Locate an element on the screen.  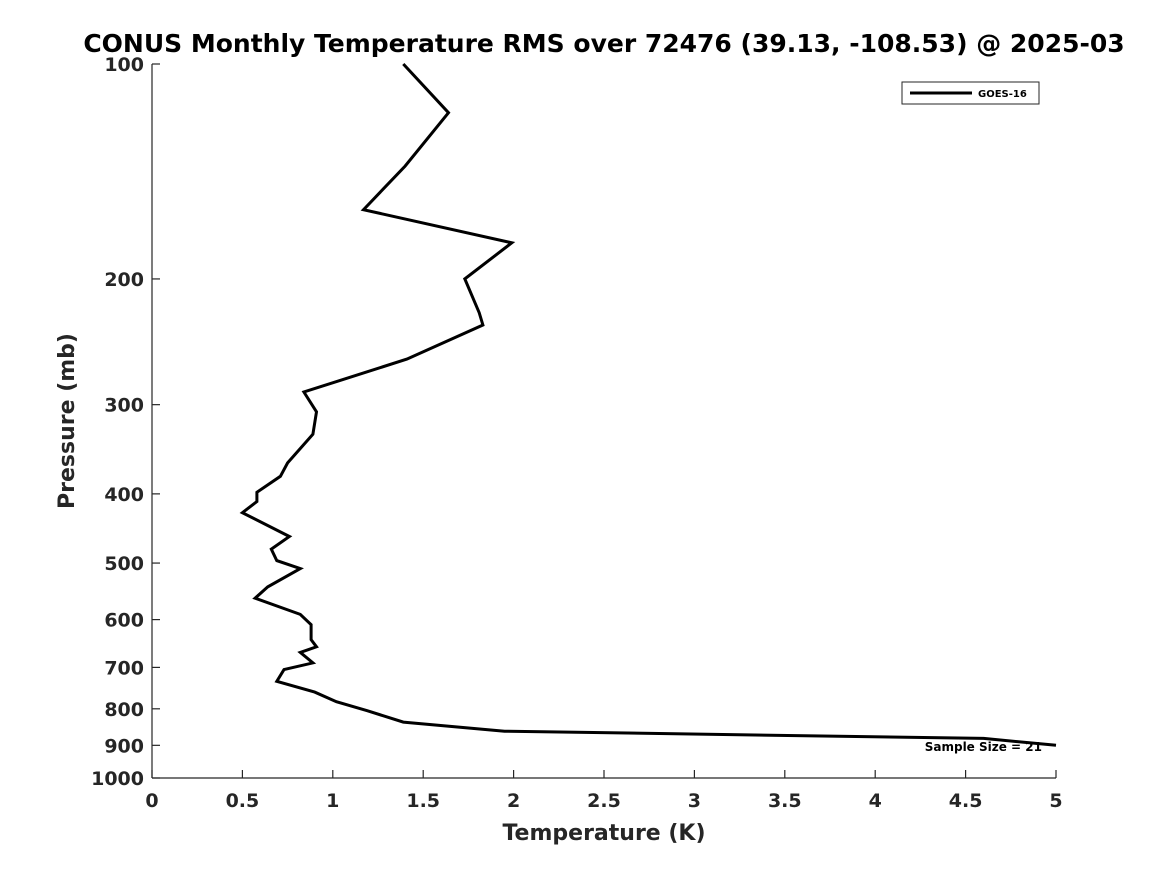
y-tick-label: 400 is located at coordinates (124, 495).